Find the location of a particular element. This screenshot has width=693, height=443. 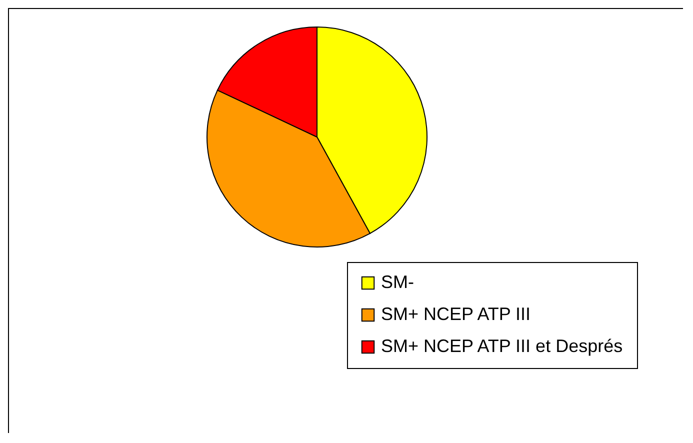

legend-label: SM+ NCEP ATP III is located at coordinates (456, 314).